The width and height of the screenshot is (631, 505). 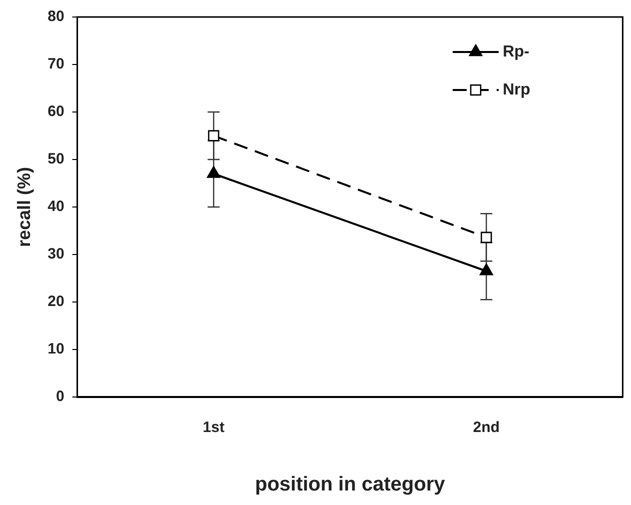 I want to click on y-tick-label: 30, so click(x=56, y=254).